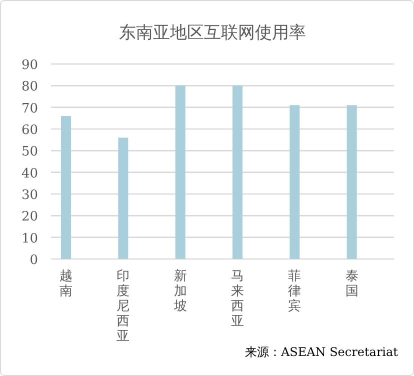 The height and width of the screenshot is (376, 414). What do you see at coordinates (29, 108) in the screenshot?
I see `y-tick-label: 70` at bounding box center [29, 108].